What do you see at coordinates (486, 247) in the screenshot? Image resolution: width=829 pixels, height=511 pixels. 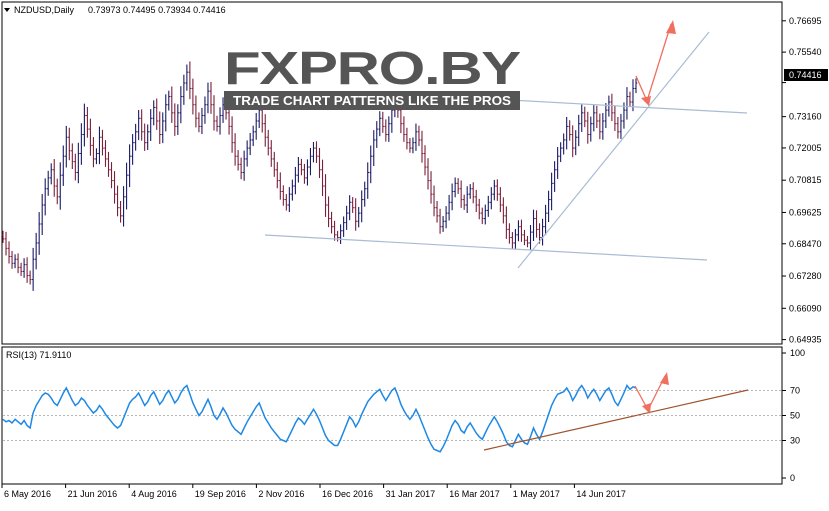 I see `trendline-lower` at bounding box center [486, 247].